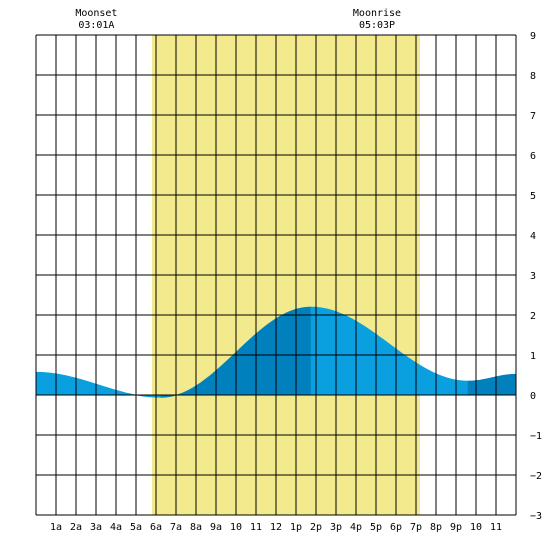 The width and height of the screenshot is (550, 550). I want to click on x-tick-label: 1a, so click(56, 527).